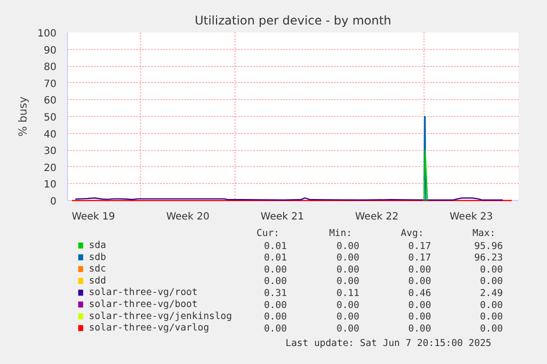 This screenshot has height=364, width=547. I want to click on text: 0.31, so click(276, 293).